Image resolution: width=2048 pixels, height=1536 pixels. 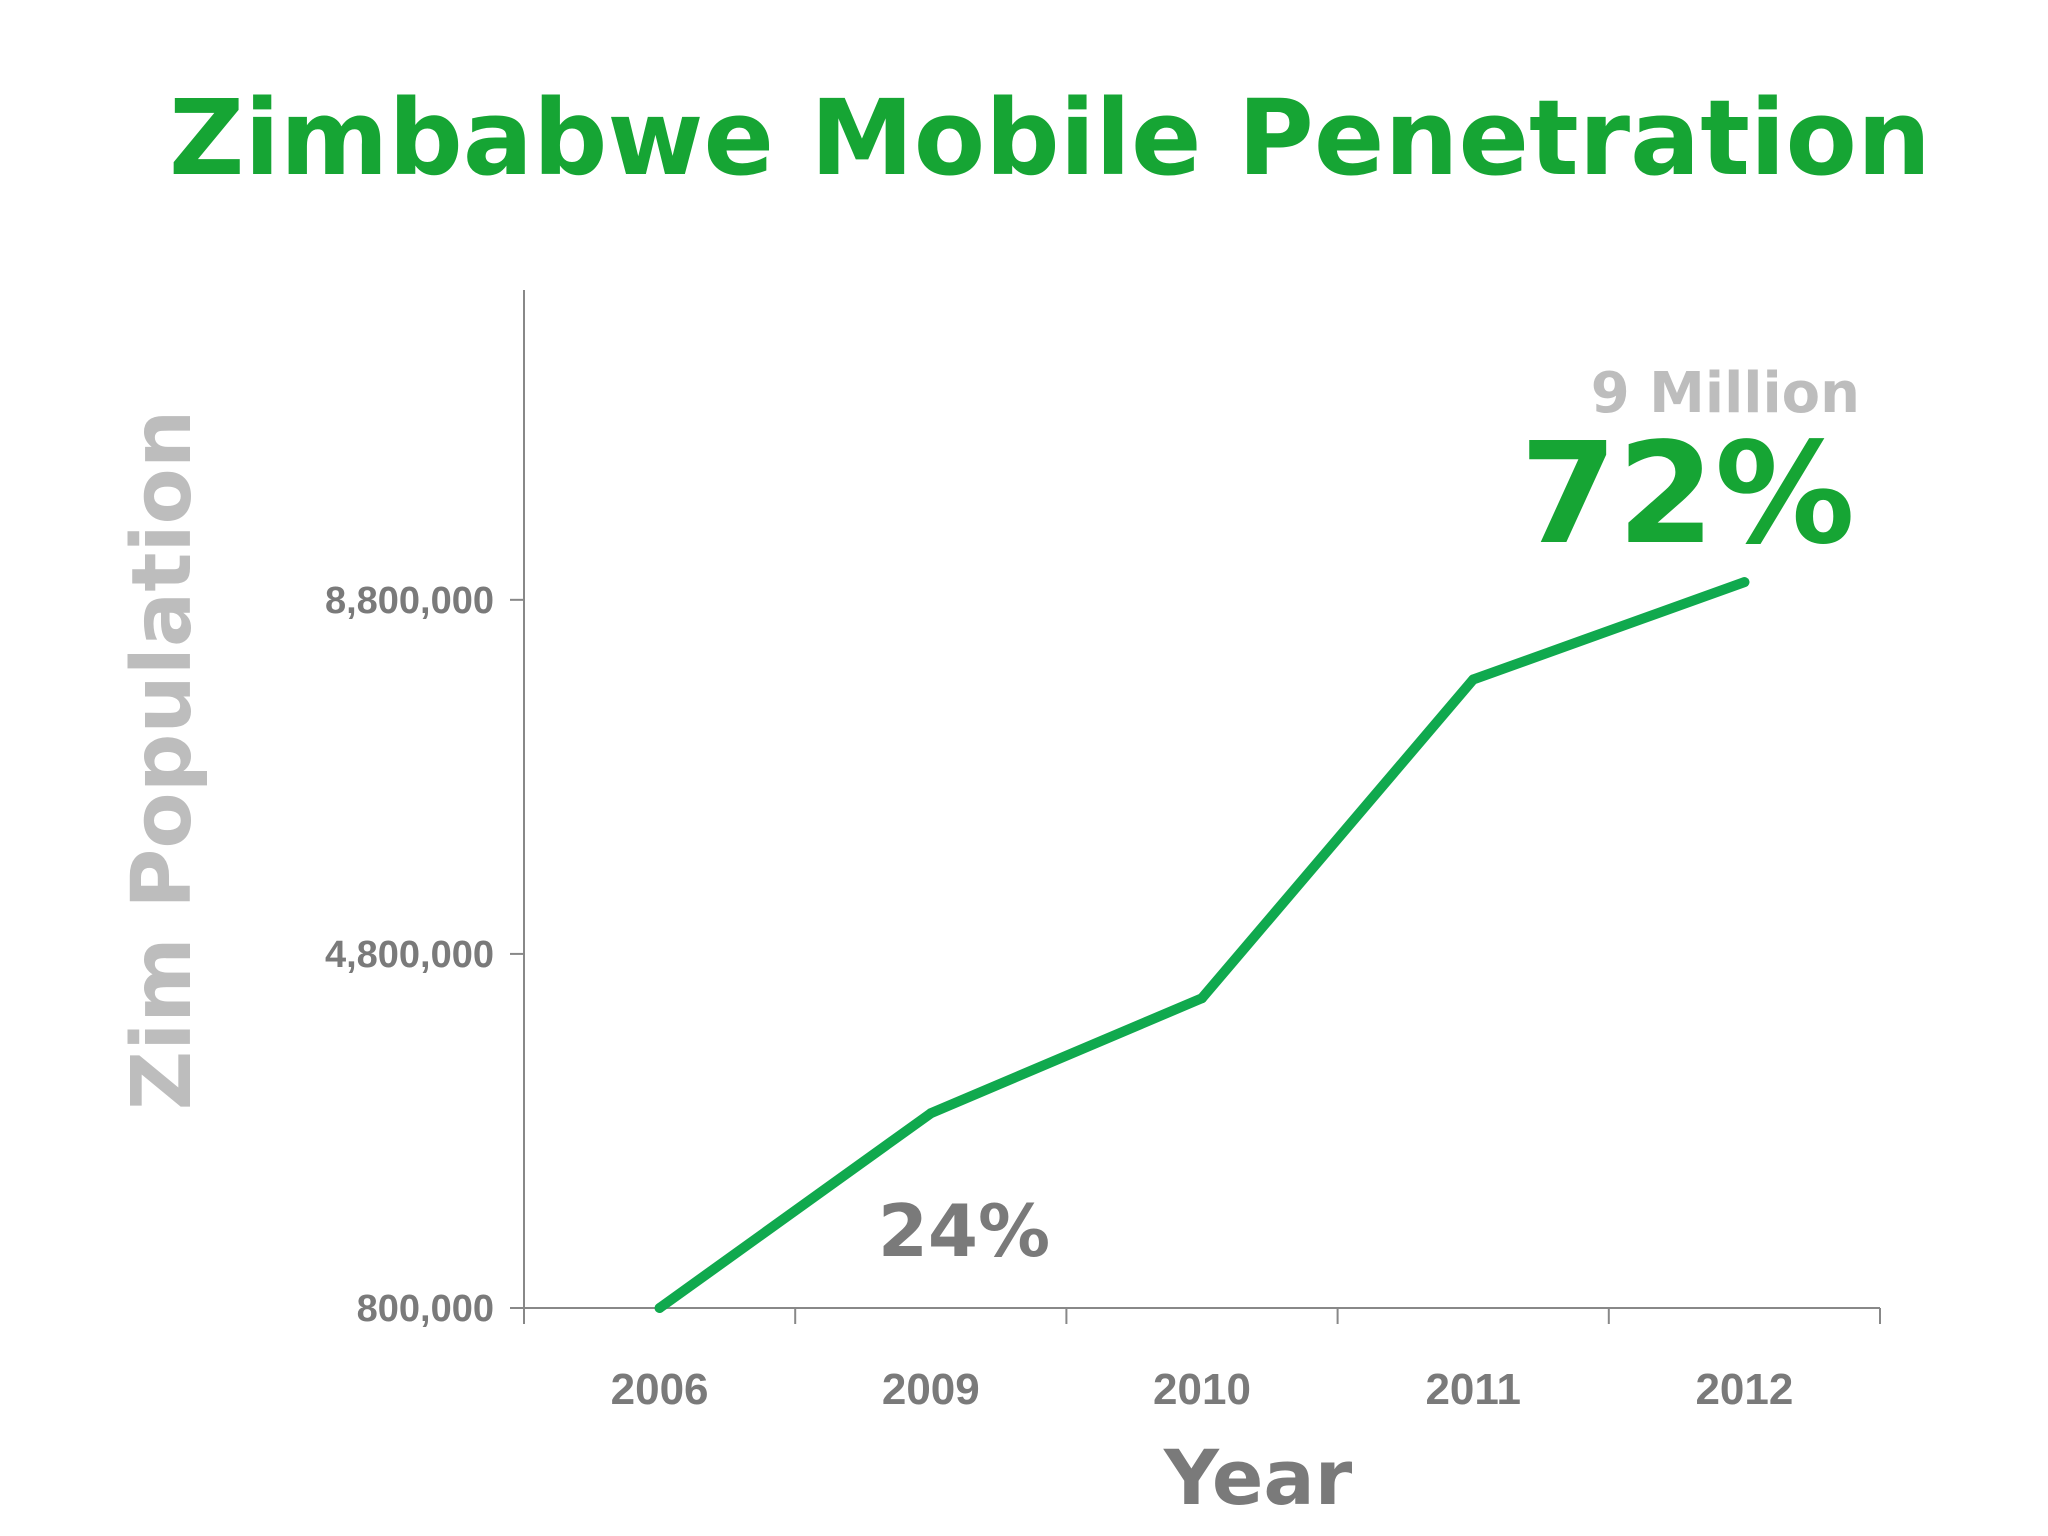 What do you see at coordinates (1202, 1361) in the screenshot?
I see `x-ticks: 2006 2009 2010 2011 2012` at bounding box center [1202, 1361].